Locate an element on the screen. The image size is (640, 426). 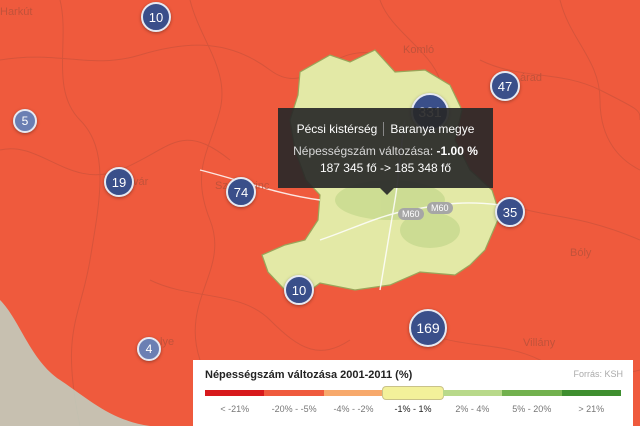
legend-class-label: > 21% is located at coordinates (591, 409).